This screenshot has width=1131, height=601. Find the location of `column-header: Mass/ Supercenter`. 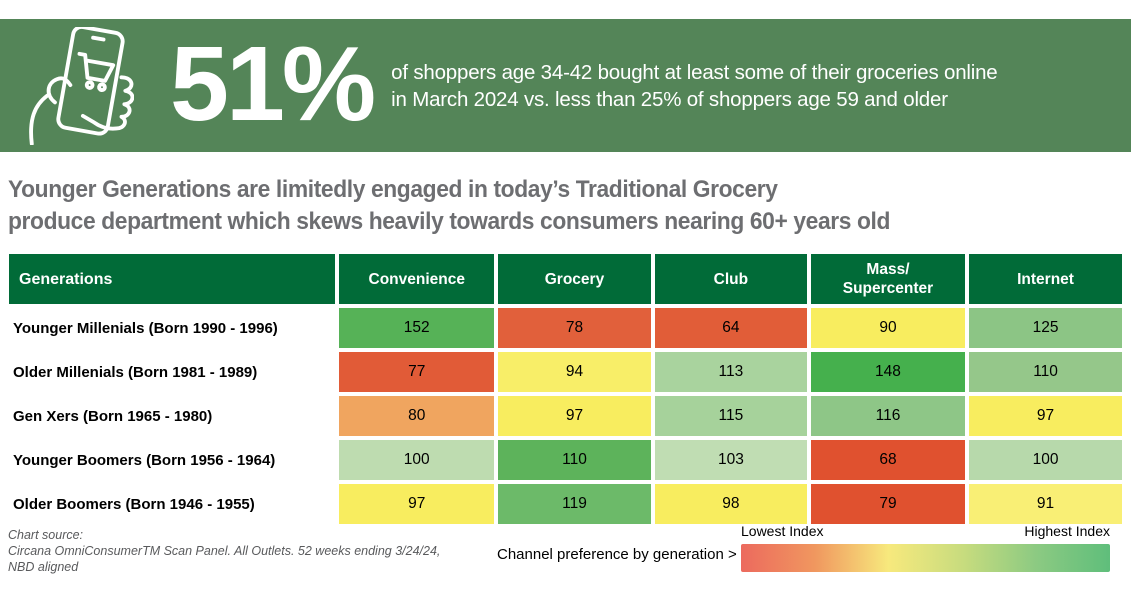

column-header: Mass/ Supercenter is located at coordinates (888, 279).